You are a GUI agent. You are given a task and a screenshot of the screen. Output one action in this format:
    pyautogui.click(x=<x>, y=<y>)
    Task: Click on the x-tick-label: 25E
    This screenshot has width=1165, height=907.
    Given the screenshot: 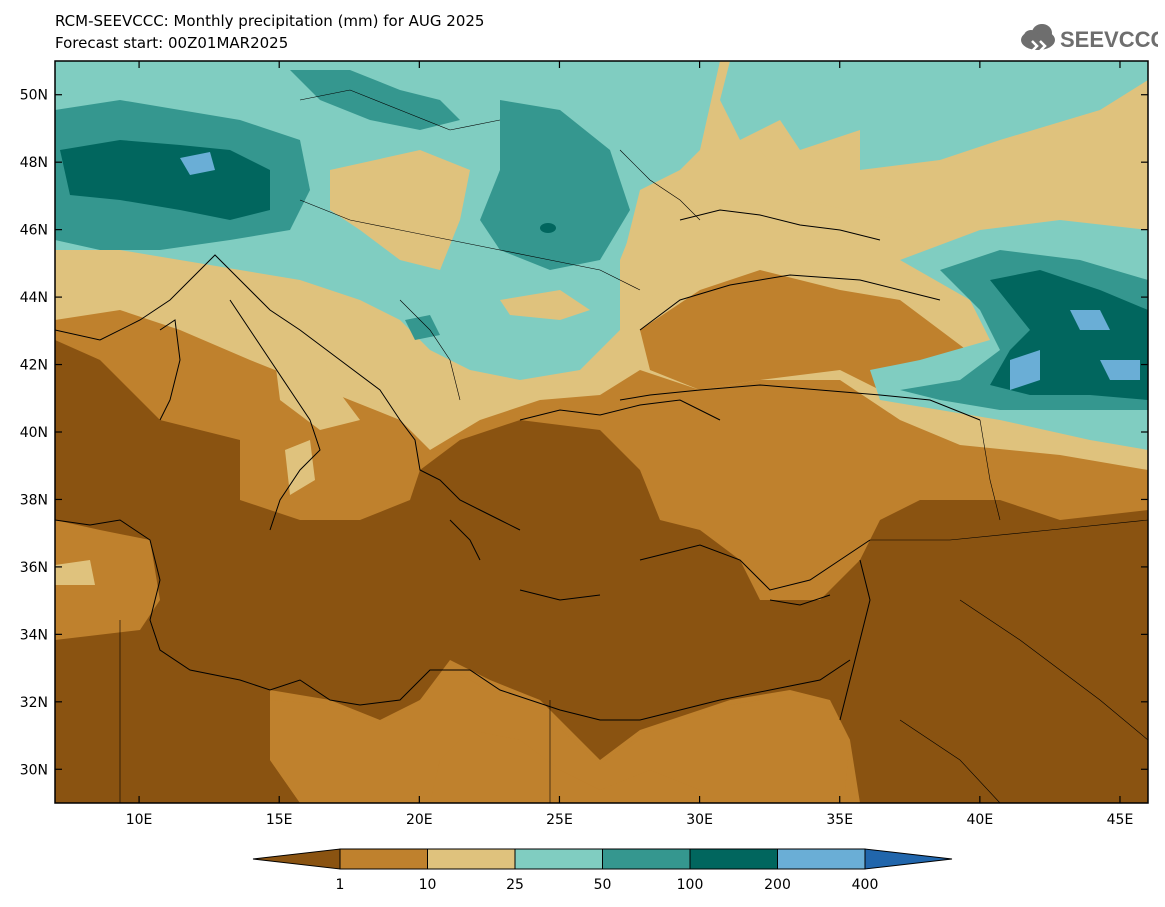 What is the action you would take?
    pyautogui.click(x=559, y=820)
    